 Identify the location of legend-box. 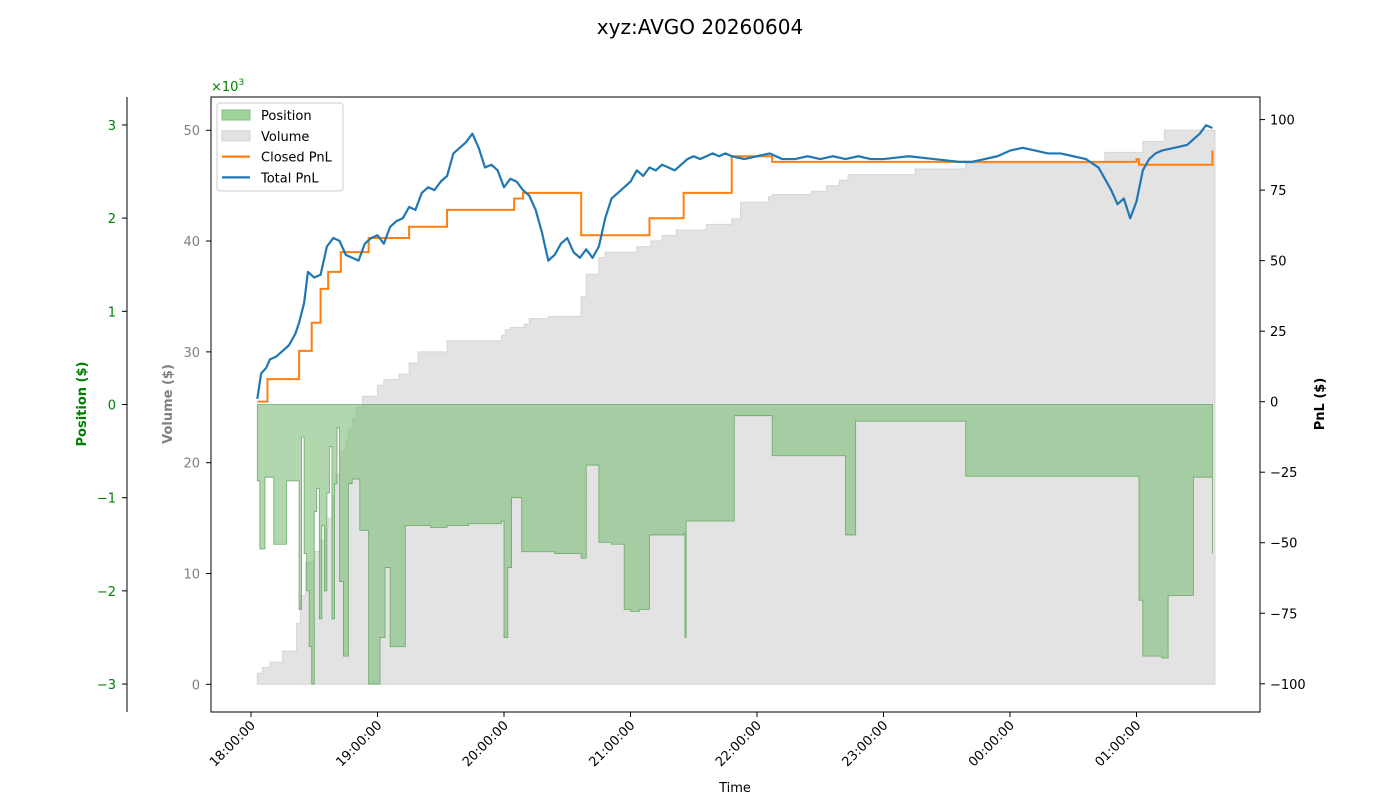
(280, 147).